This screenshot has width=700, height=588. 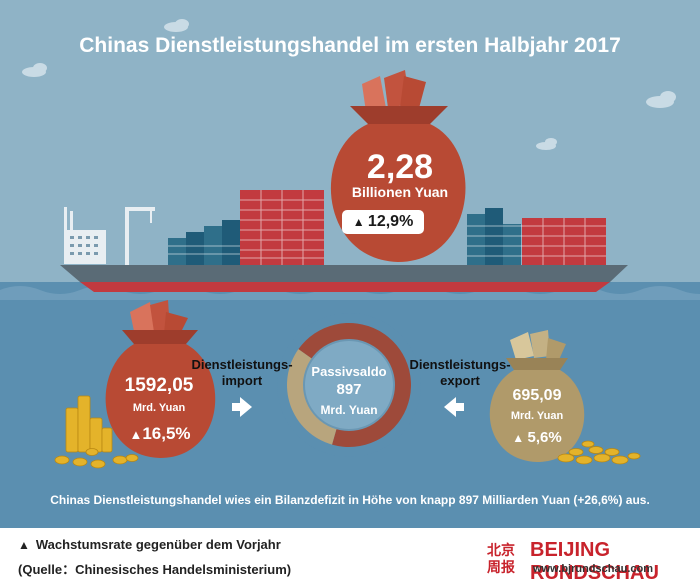 I want to click on growth-pill-total, so click(x=383, y=222).